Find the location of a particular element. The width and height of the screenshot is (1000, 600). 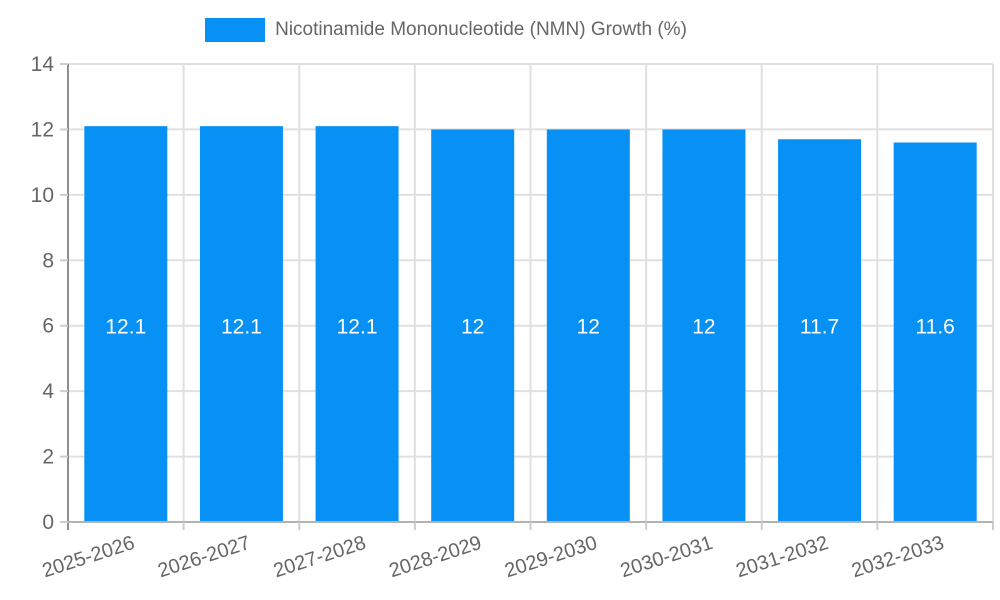

y-tick-label: 10 is located at coordinates (42, 195).